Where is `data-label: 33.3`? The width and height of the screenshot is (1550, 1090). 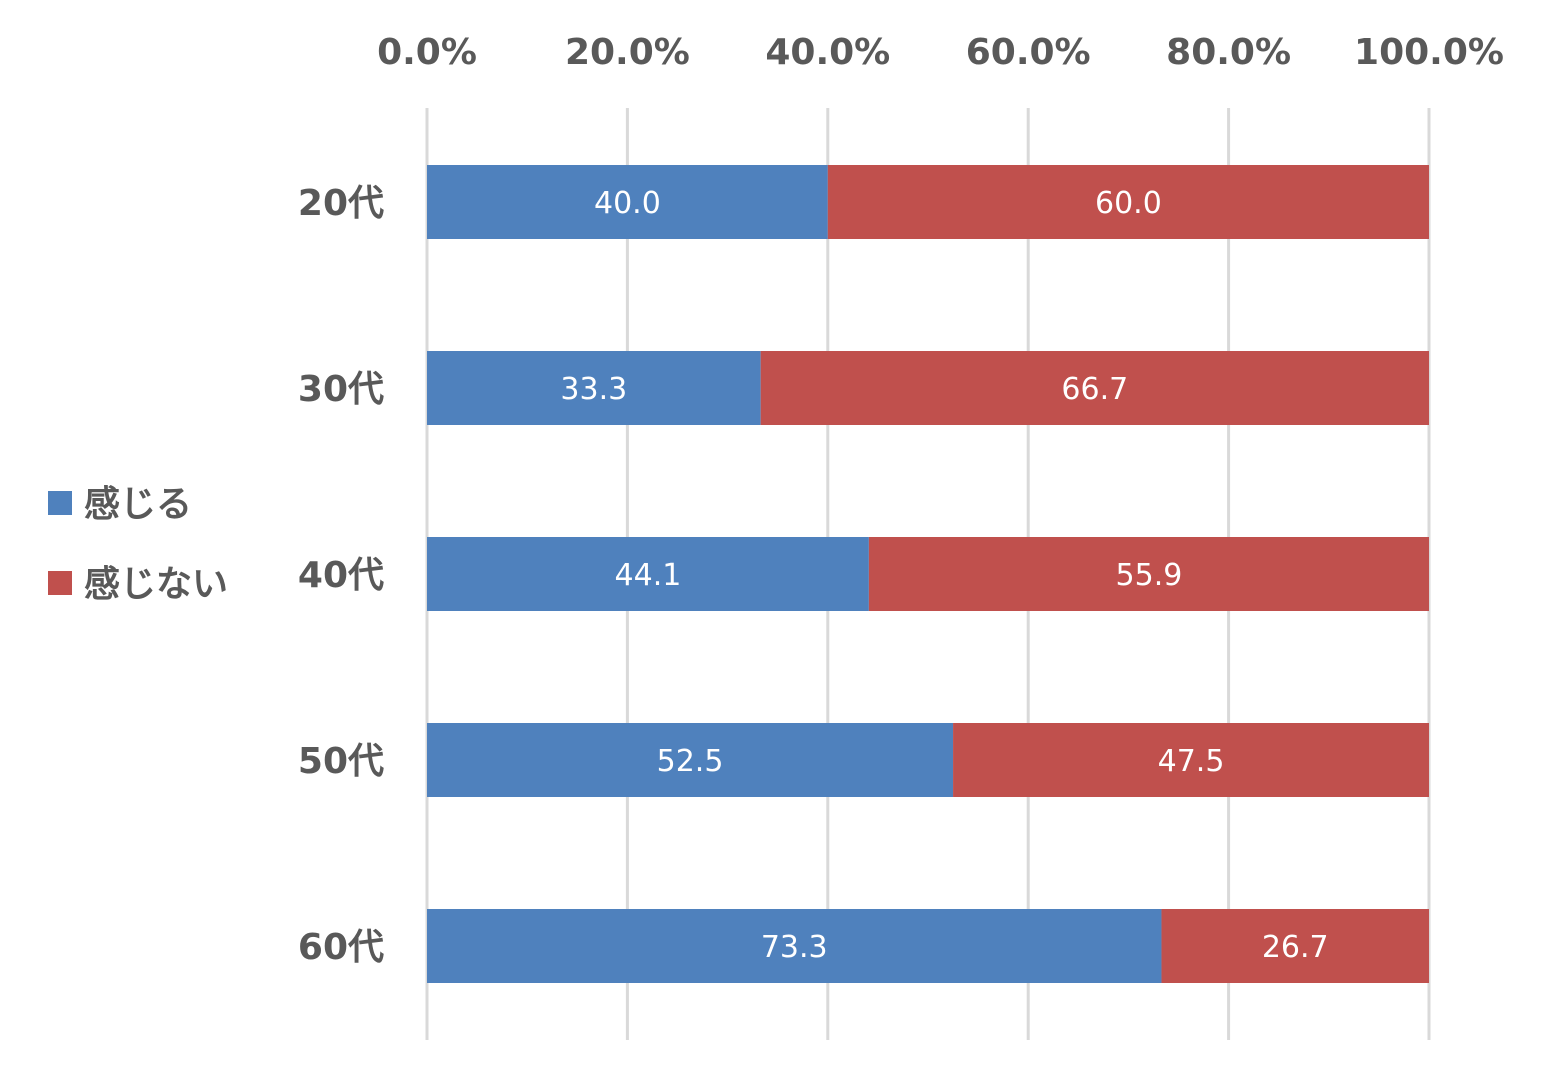 data-label: 33.3 is located at coordinates (593, 389).